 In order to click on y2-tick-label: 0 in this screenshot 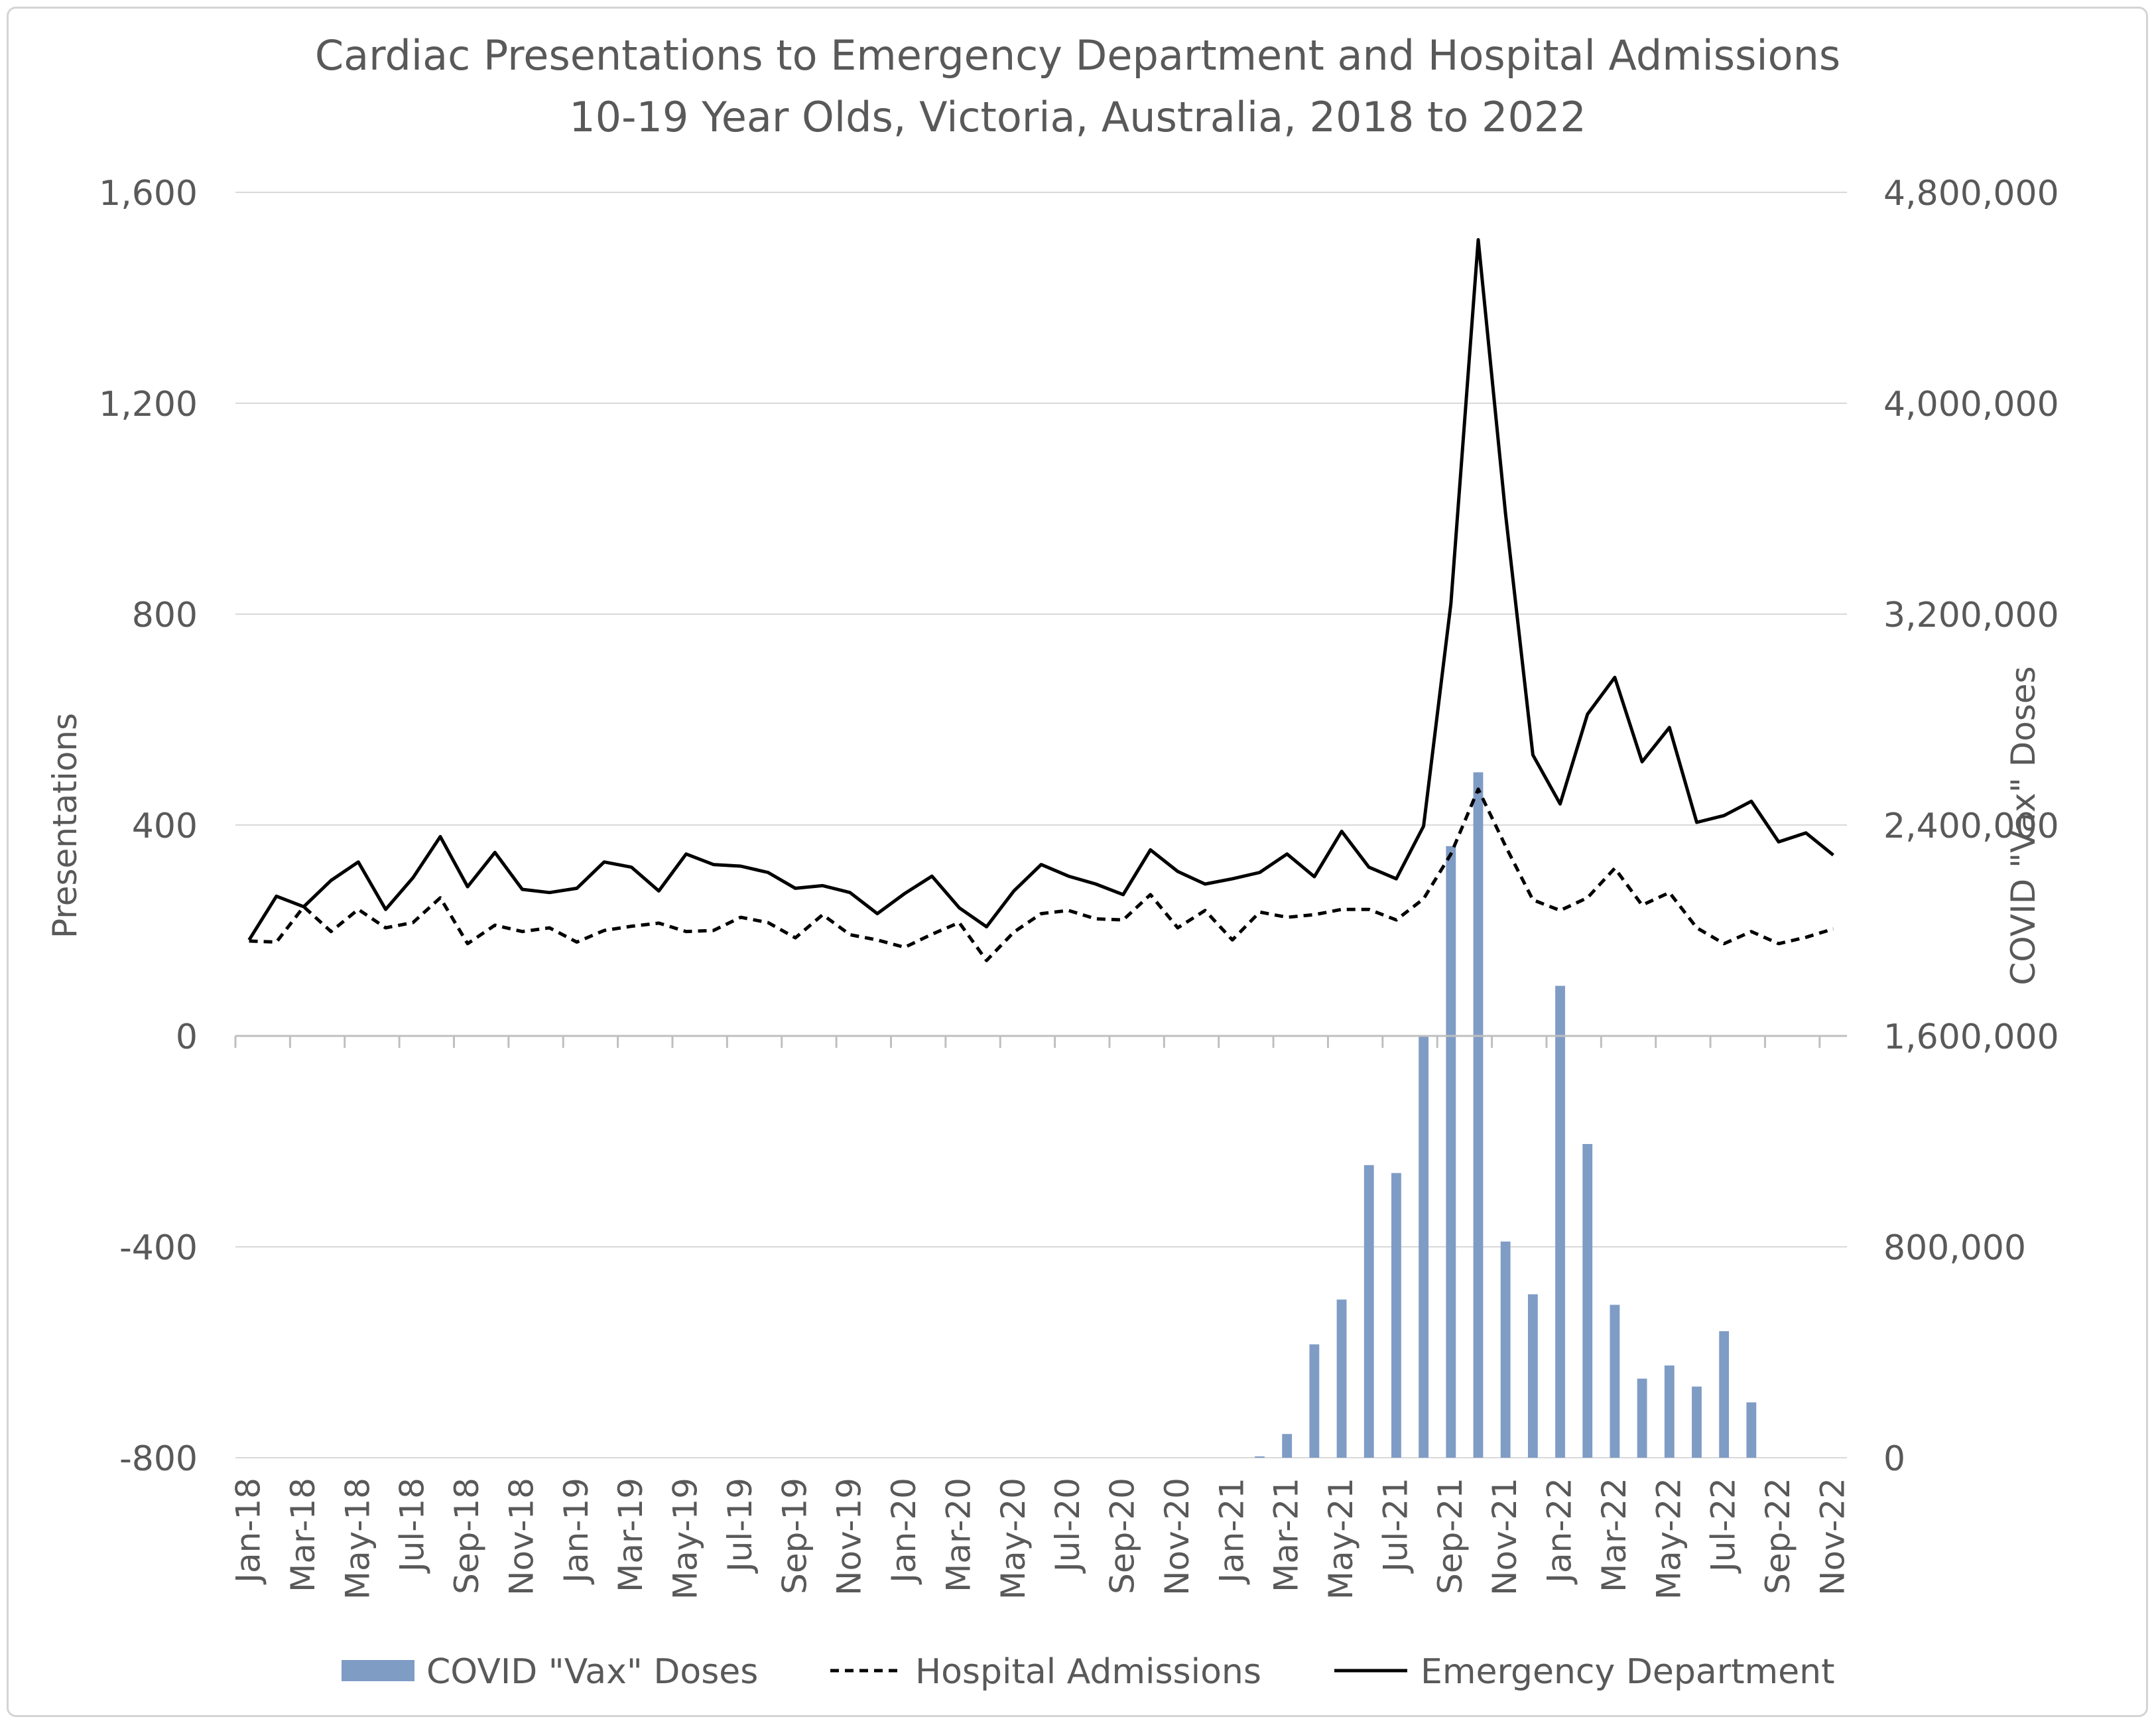, I will do `click(1894, 1459)`.